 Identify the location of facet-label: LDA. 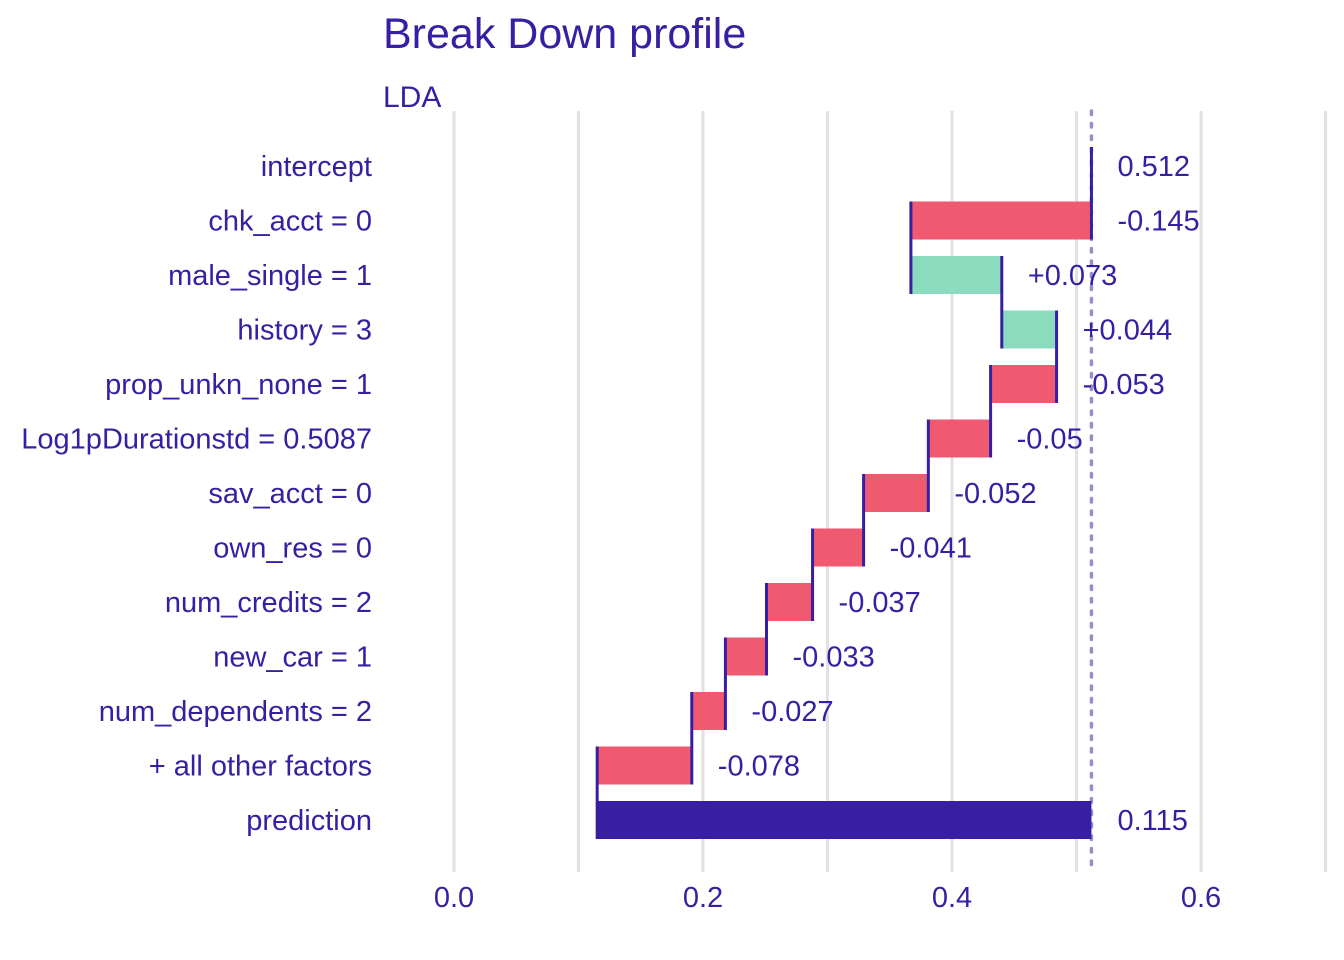
(412, 97).